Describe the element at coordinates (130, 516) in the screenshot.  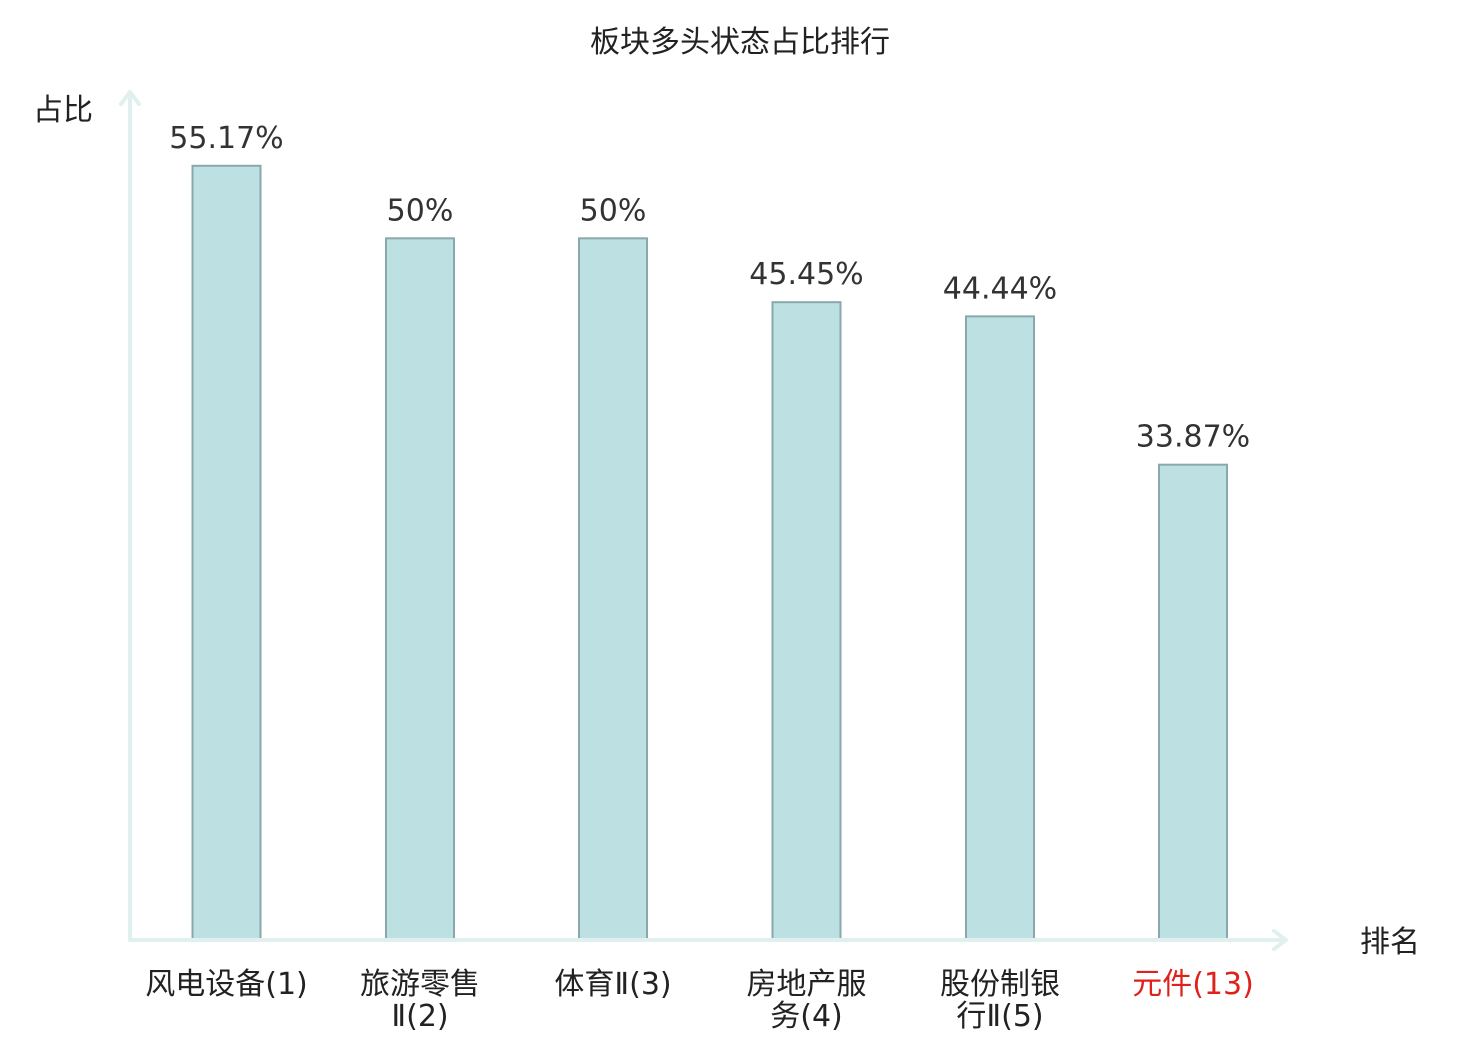
I see `y-axis-line` at that location.